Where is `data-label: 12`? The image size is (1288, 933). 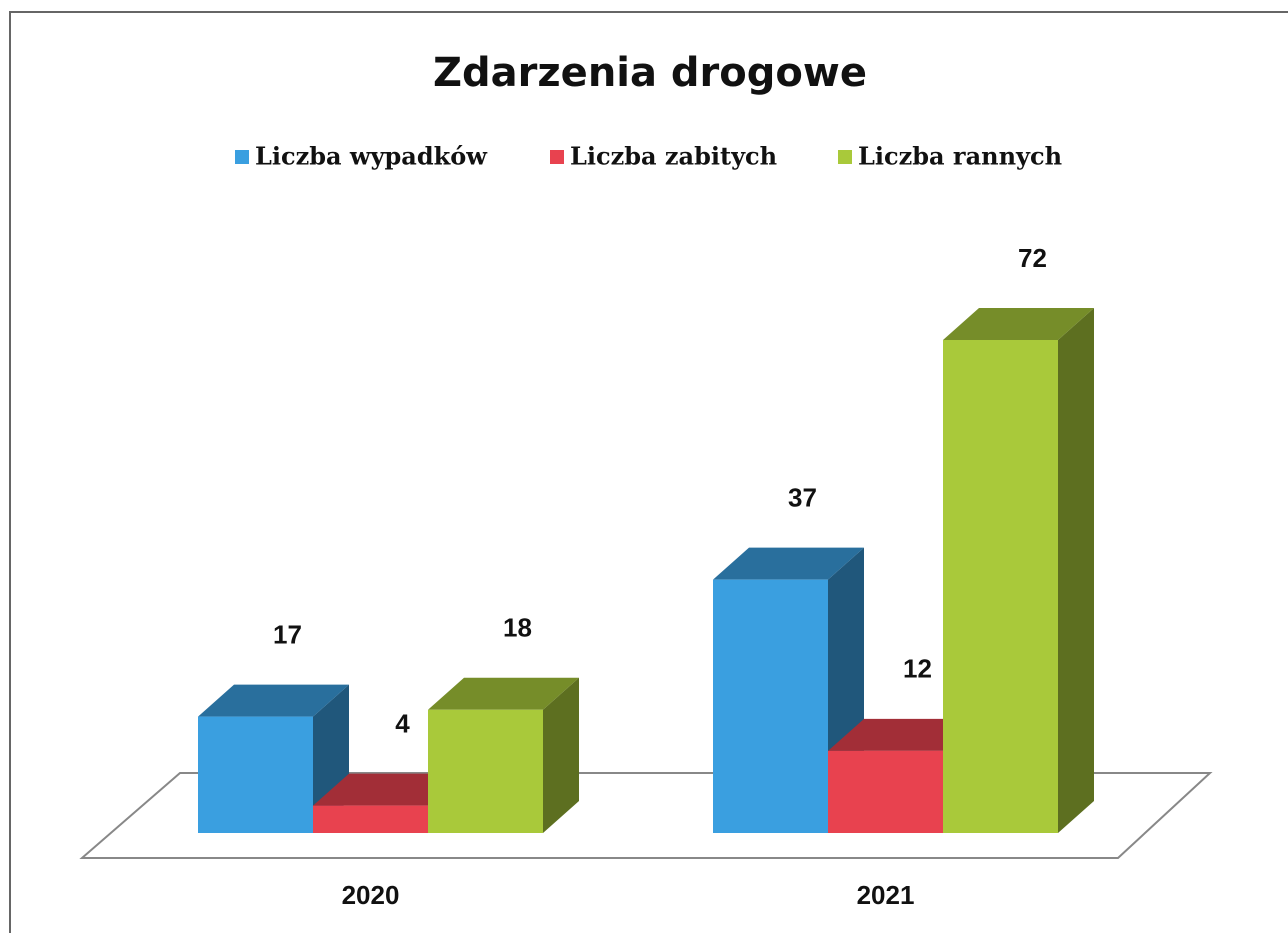 data-label: 12 is located at coordinates (917, 669).